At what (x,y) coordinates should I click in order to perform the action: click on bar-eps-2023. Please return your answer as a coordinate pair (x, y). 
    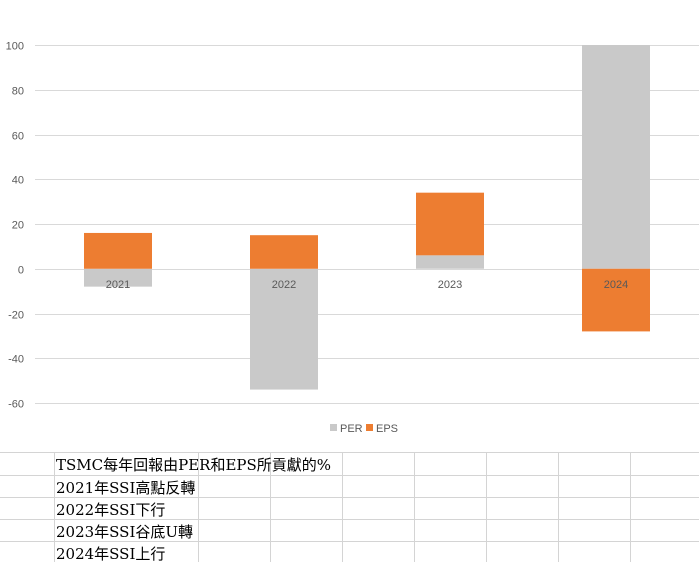
    Looking at the image, I should click on (450, 224).